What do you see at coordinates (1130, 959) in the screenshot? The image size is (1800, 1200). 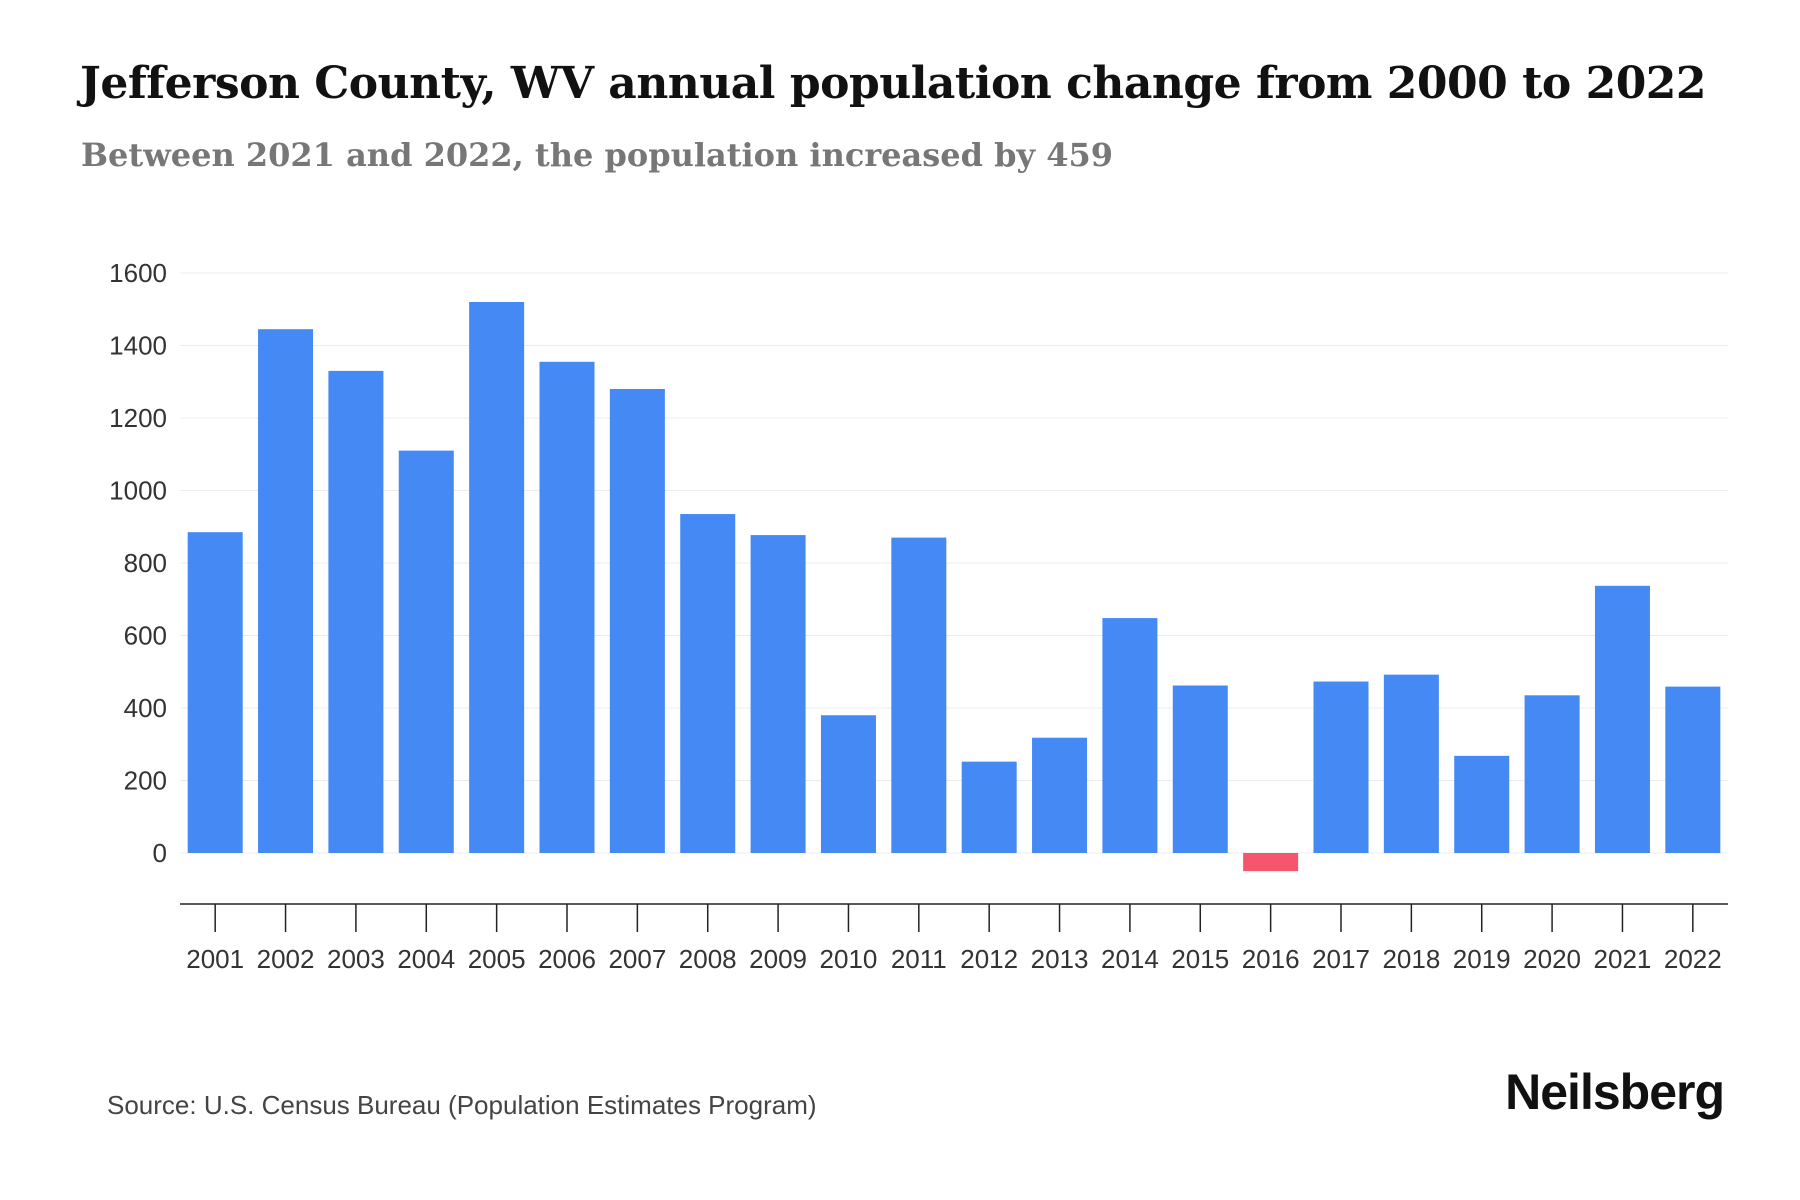 I see `x-tick-label: 2014` at bounding box center [1130, 959].